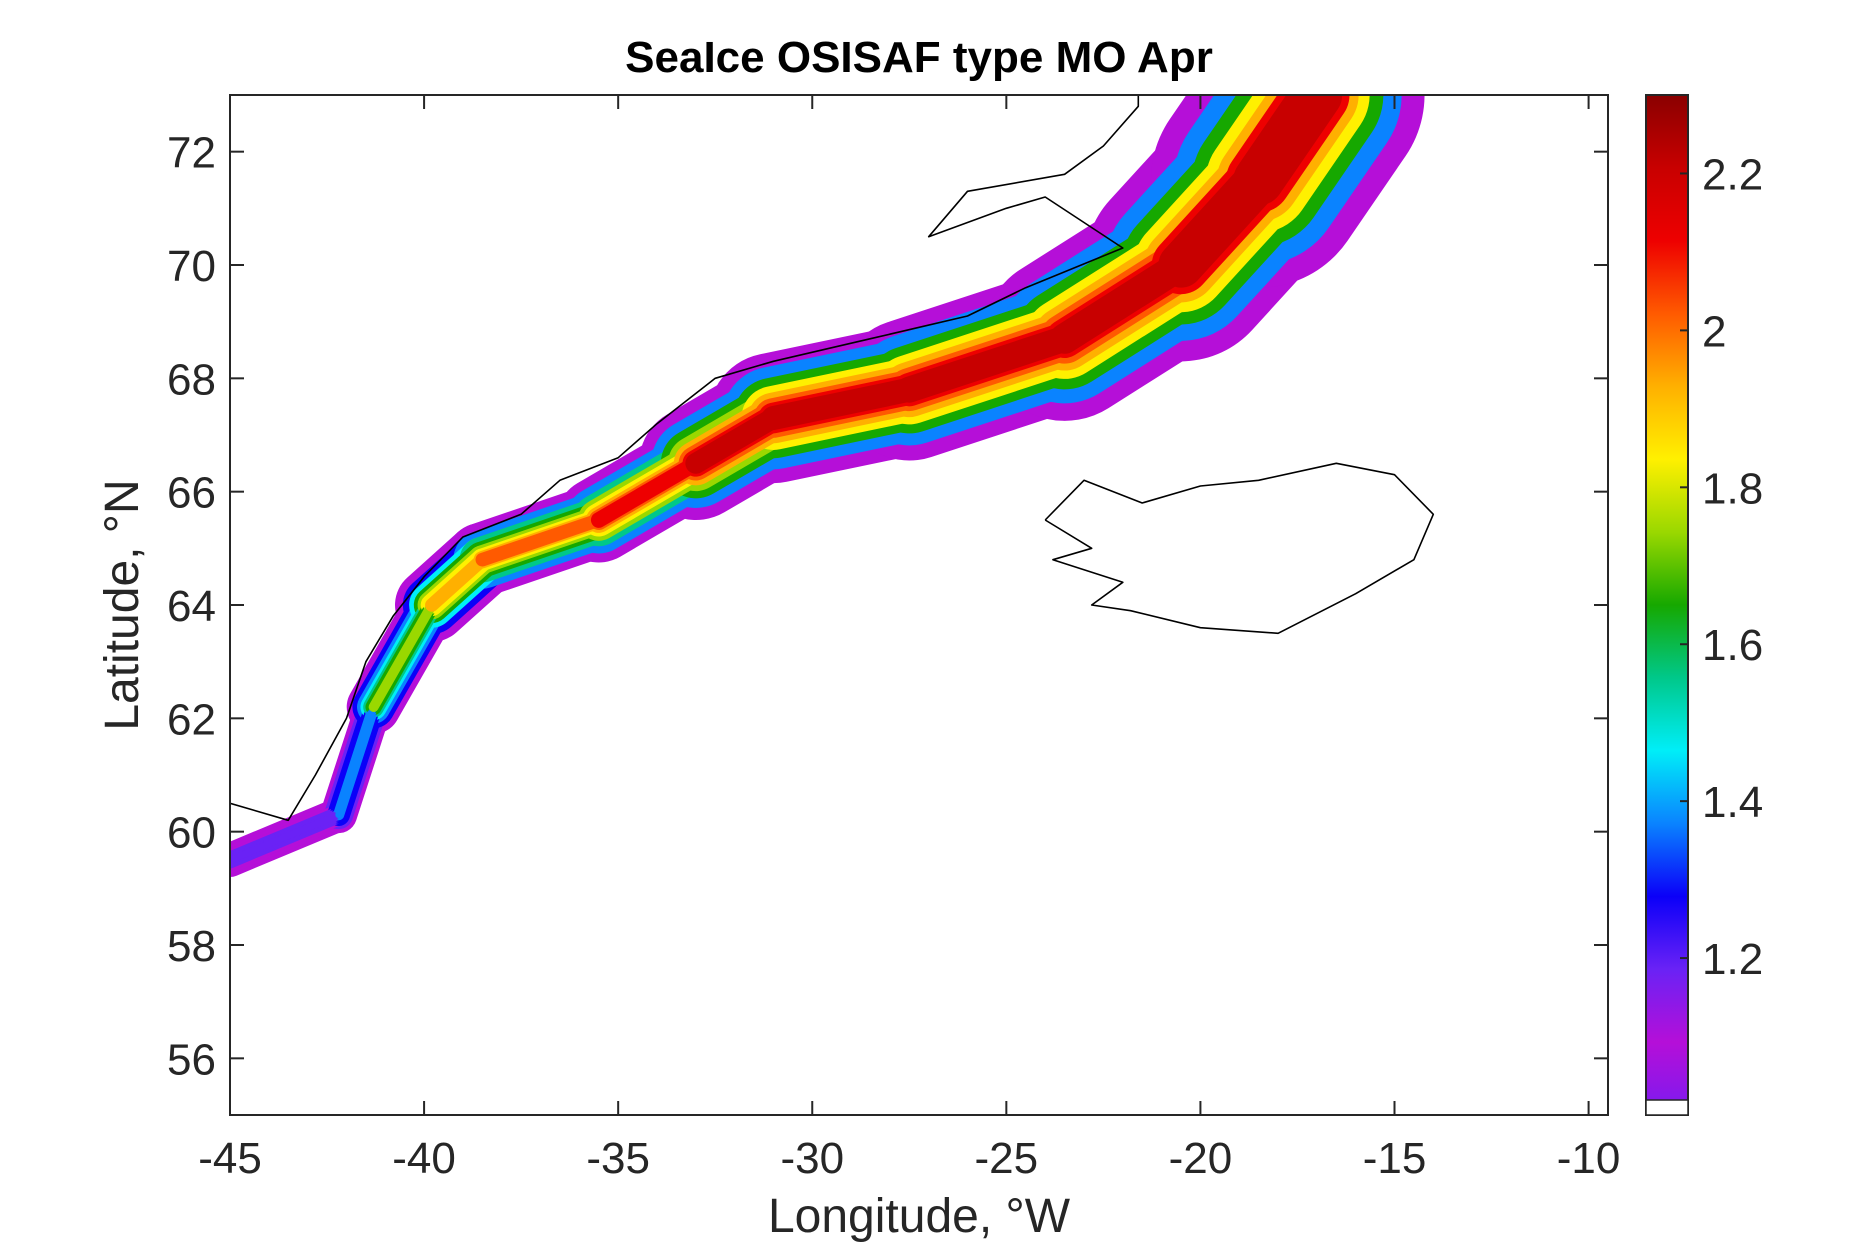  What do you see at coordinates (1732, 174) in the screenshot?
I see `colorbar-tick-label: 2.2` at bounding box center [1732, 174].